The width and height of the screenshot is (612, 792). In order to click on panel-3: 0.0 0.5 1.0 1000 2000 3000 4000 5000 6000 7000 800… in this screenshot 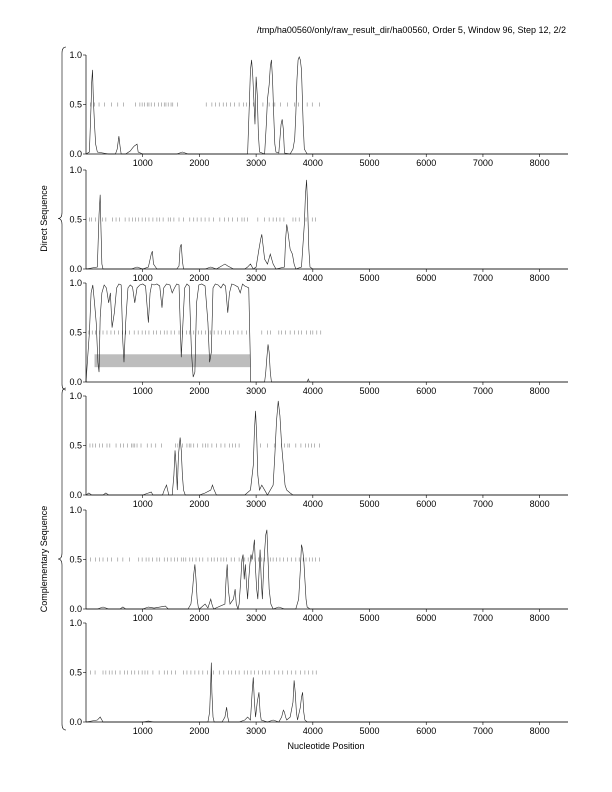, I will do `click(318, 337)`.